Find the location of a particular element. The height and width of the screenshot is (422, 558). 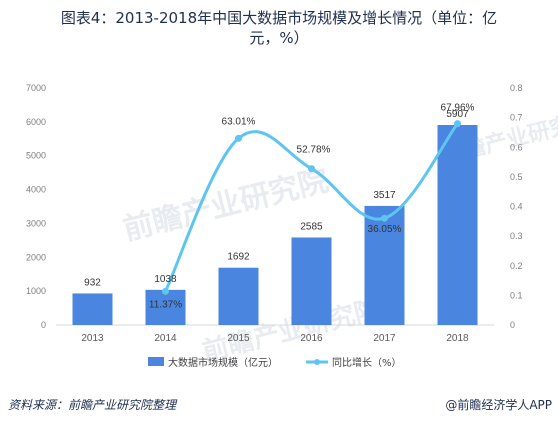

legend-line-marker is located at coordinates (317, 362).